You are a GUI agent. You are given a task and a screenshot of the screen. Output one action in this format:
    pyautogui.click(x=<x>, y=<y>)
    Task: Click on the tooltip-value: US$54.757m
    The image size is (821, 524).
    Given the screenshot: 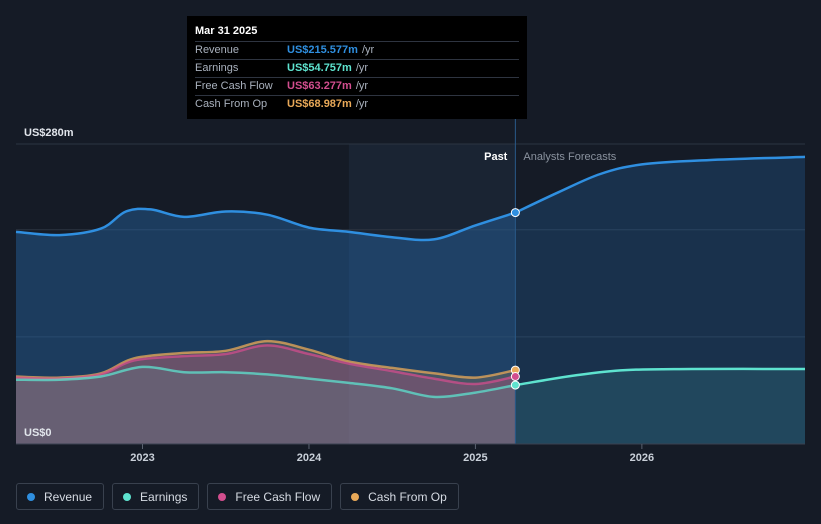 What is the action you would take?
    pyautogui.click(x=319, y=68)
    